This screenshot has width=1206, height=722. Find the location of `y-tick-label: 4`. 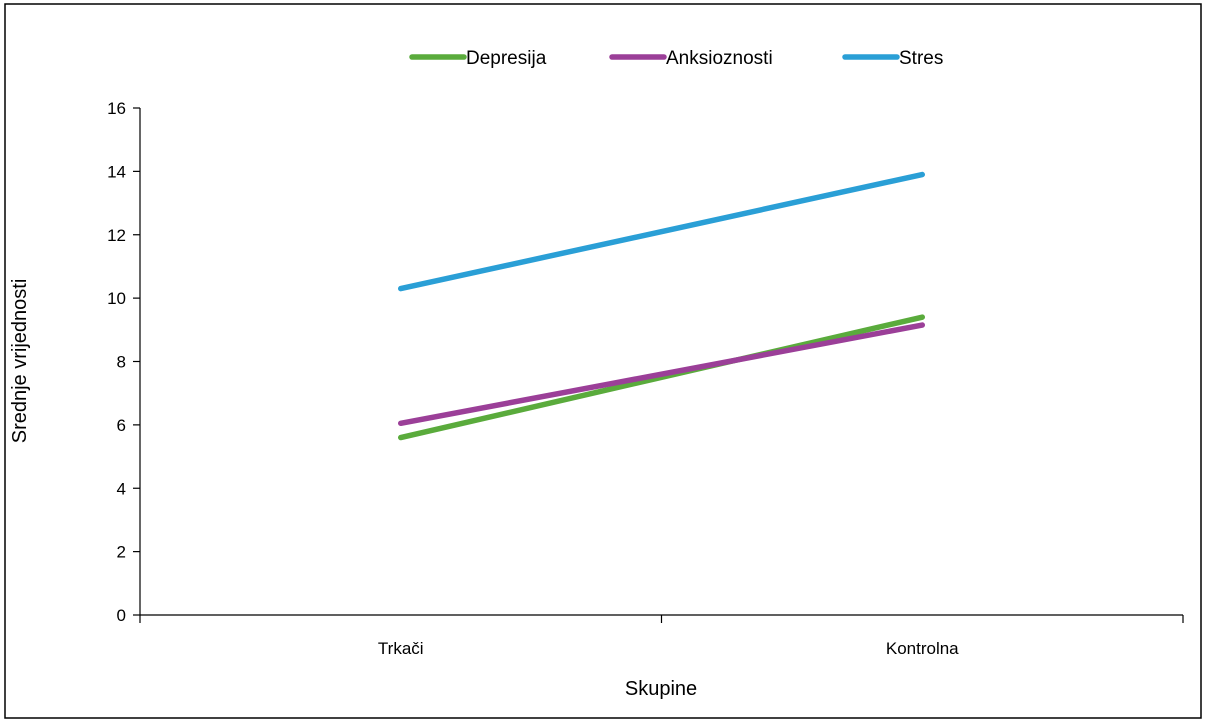

y-tick-label: 4 is located at coordinates (121, 488).